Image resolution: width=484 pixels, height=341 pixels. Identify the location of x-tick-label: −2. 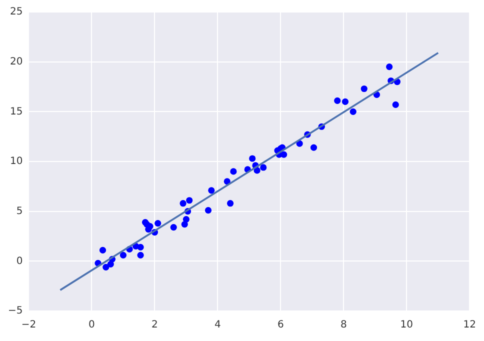
(28, 325).